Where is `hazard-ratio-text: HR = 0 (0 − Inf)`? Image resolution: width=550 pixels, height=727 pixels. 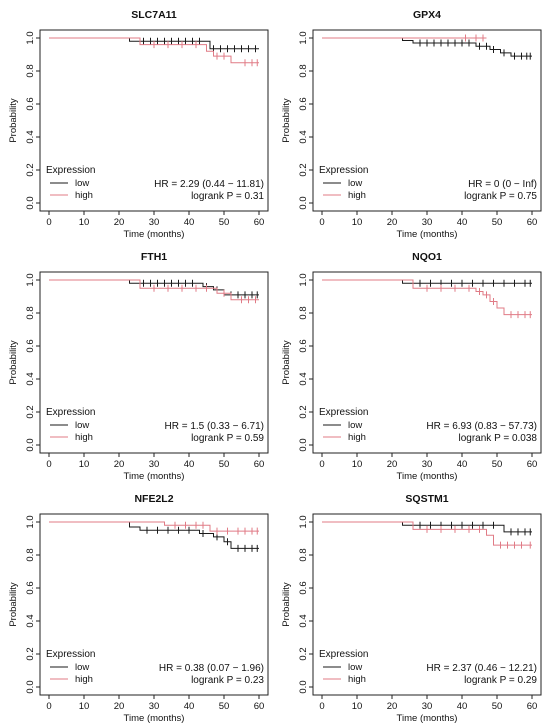 hazard-ratio-text: HR = 0 (0 − Inf) is located at coordinates (502, 184).